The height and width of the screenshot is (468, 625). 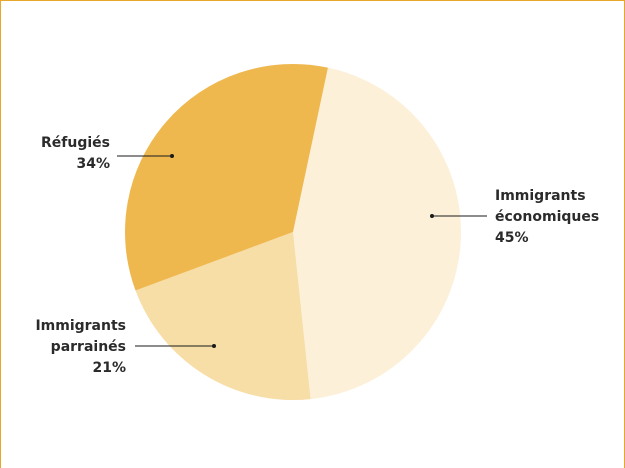 What do you see at coordinates (512, 238) in the screenshot?
I see `label-economiques-value: 45%` at bounding box center [512, 238].